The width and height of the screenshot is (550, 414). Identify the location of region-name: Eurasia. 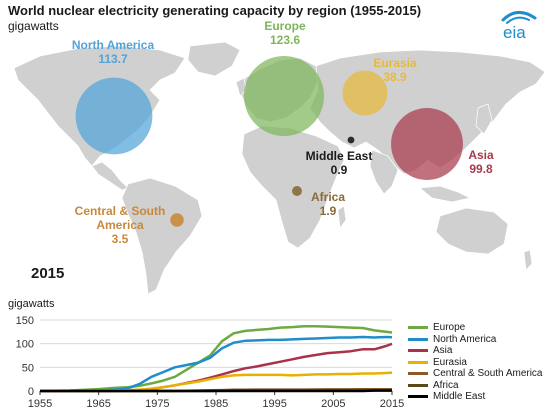
(395, 63).